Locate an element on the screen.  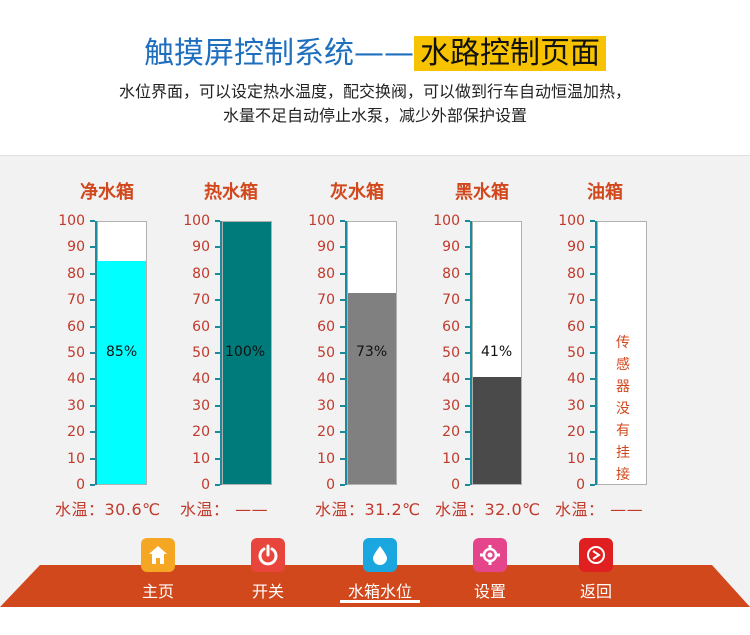
nav-item-power: 开关 is located at coordinates (268, 570).